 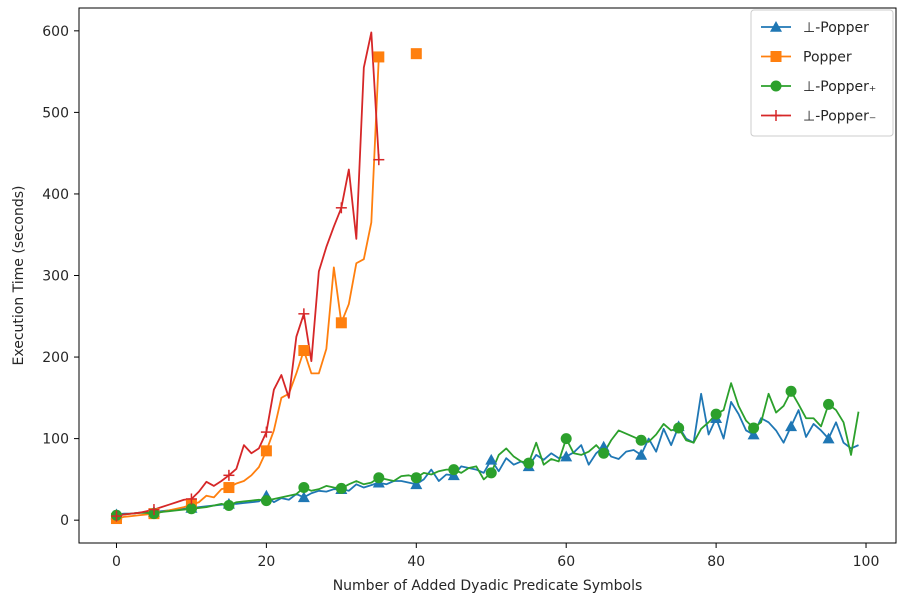 I want to click on x-tick-label: 60, so click(x=566, y=562).